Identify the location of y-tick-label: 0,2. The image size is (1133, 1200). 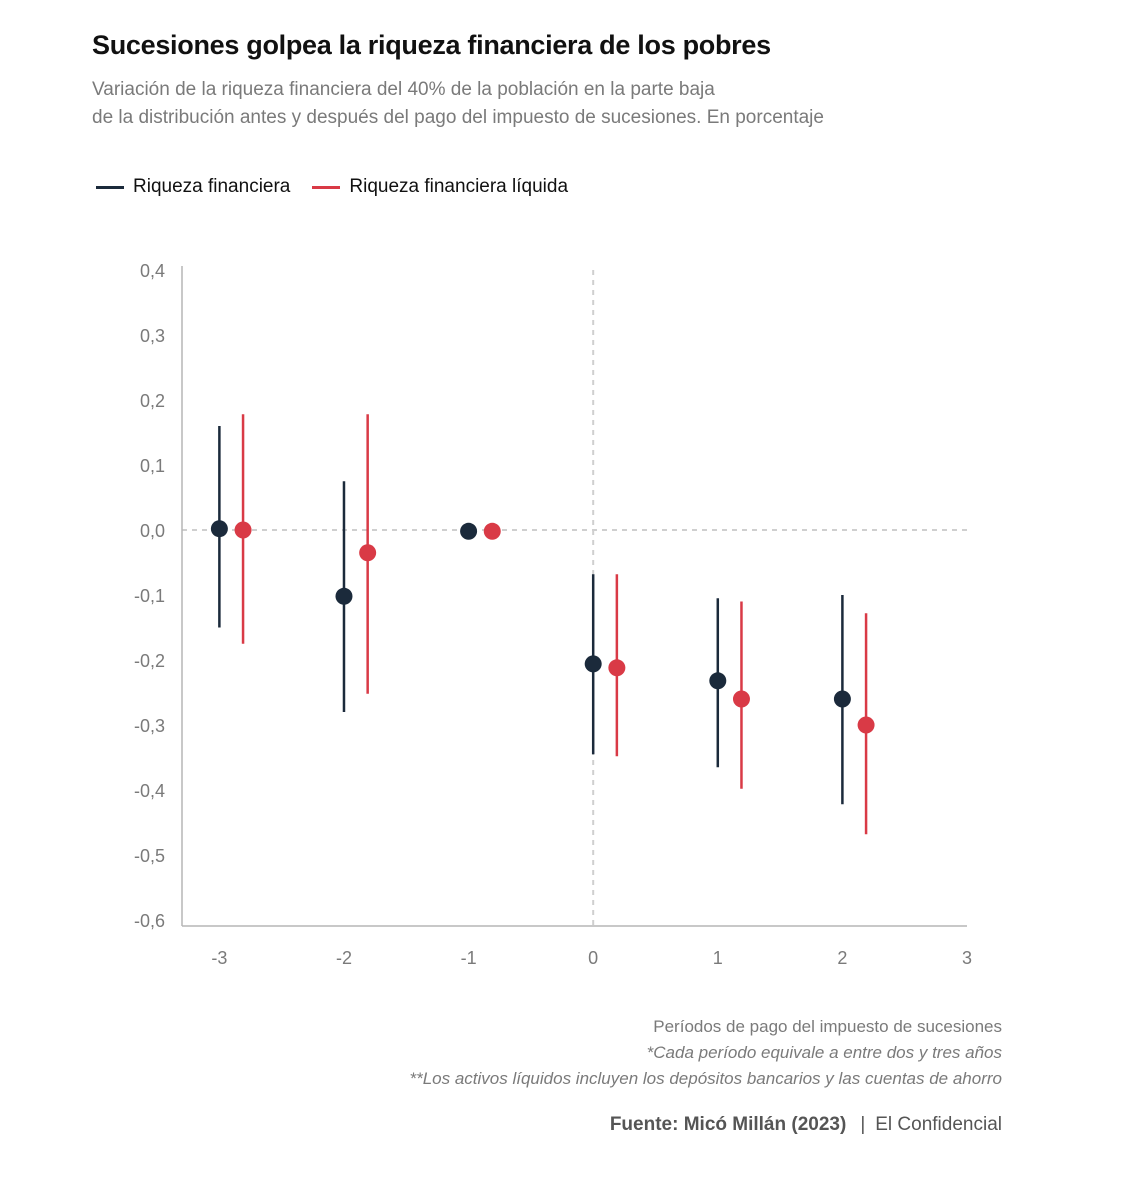
(152, 401).